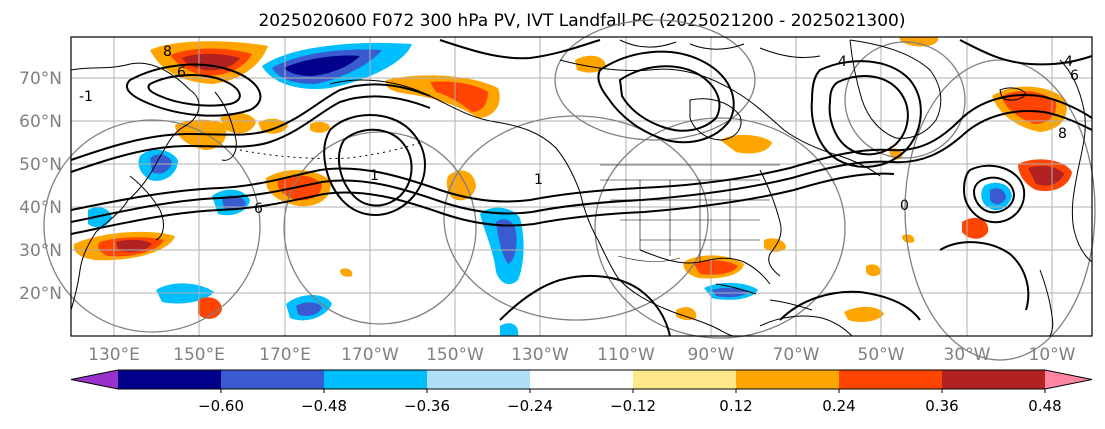  Describe the element at coordinates (626, 355) in the screenshot. I see `lon-tick: 110°W` at that location.